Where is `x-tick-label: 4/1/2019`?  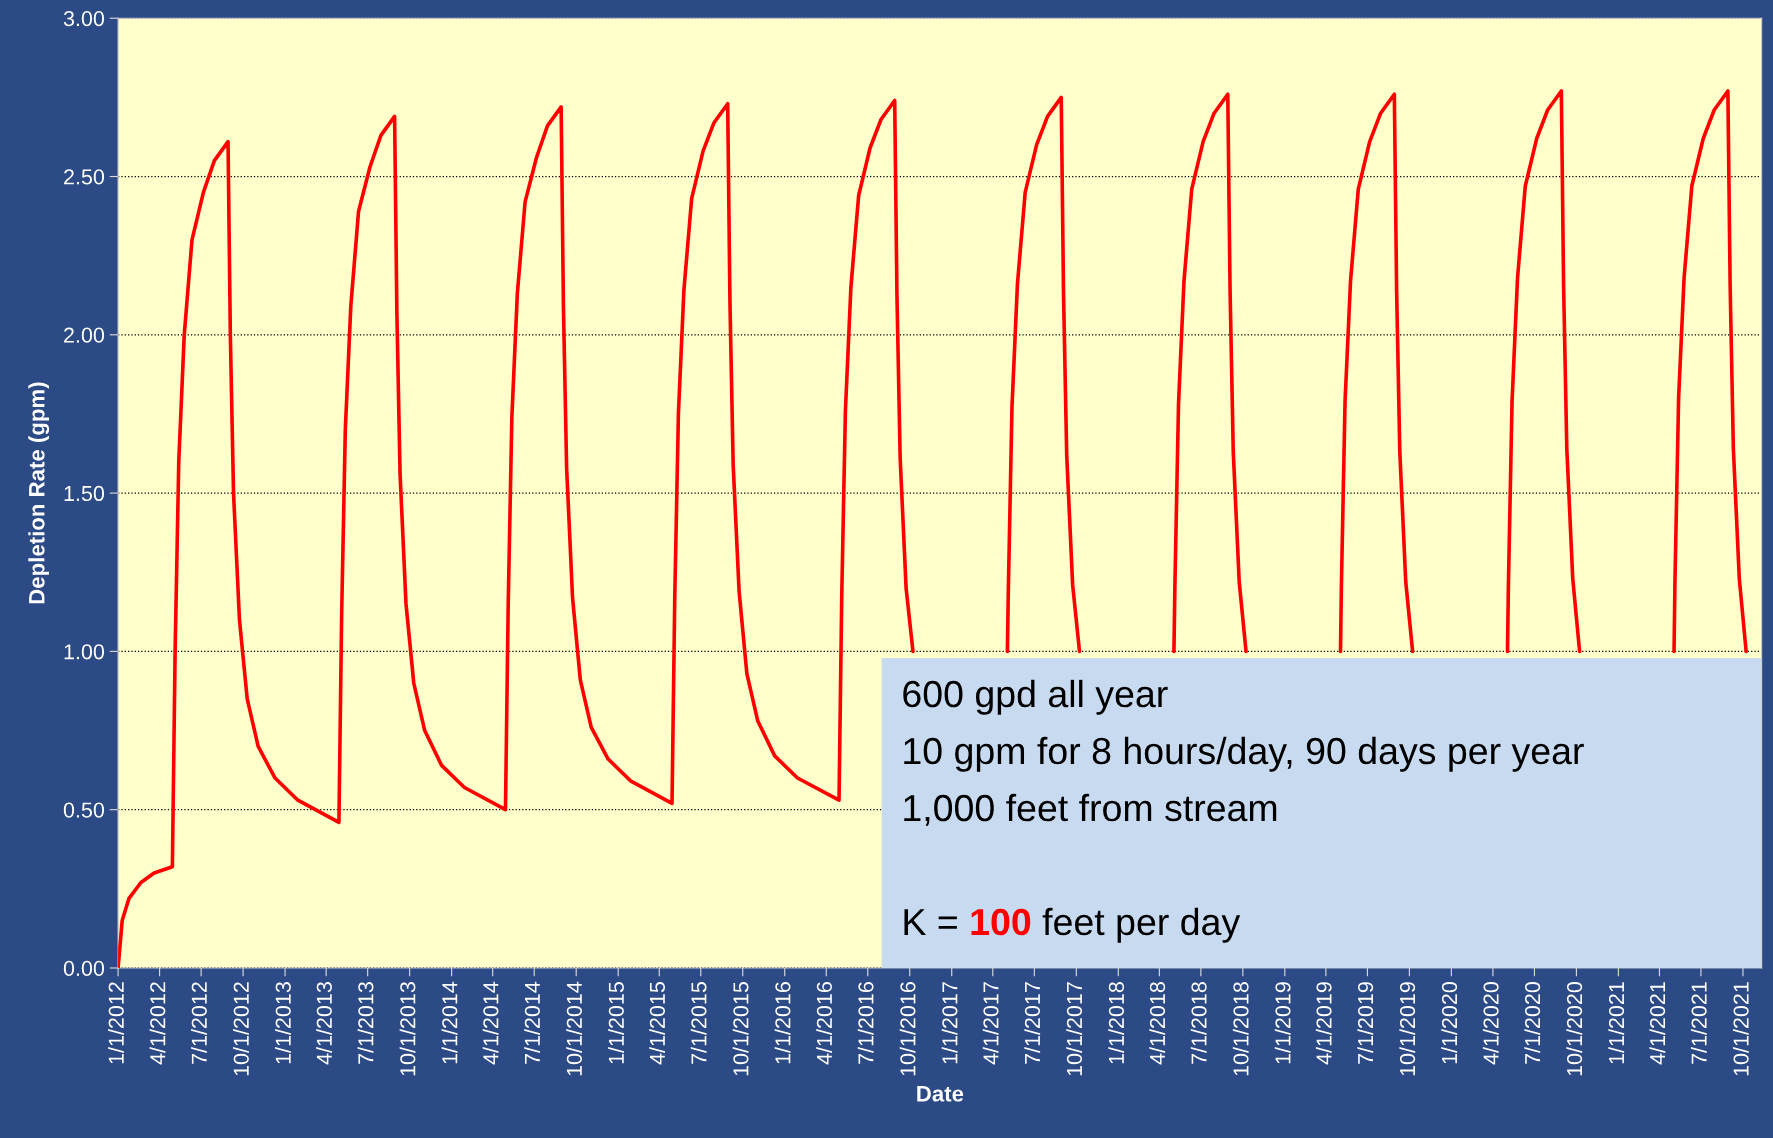
x-tick-label: 4/1/2019 is located at coordinates (1323, 1023).